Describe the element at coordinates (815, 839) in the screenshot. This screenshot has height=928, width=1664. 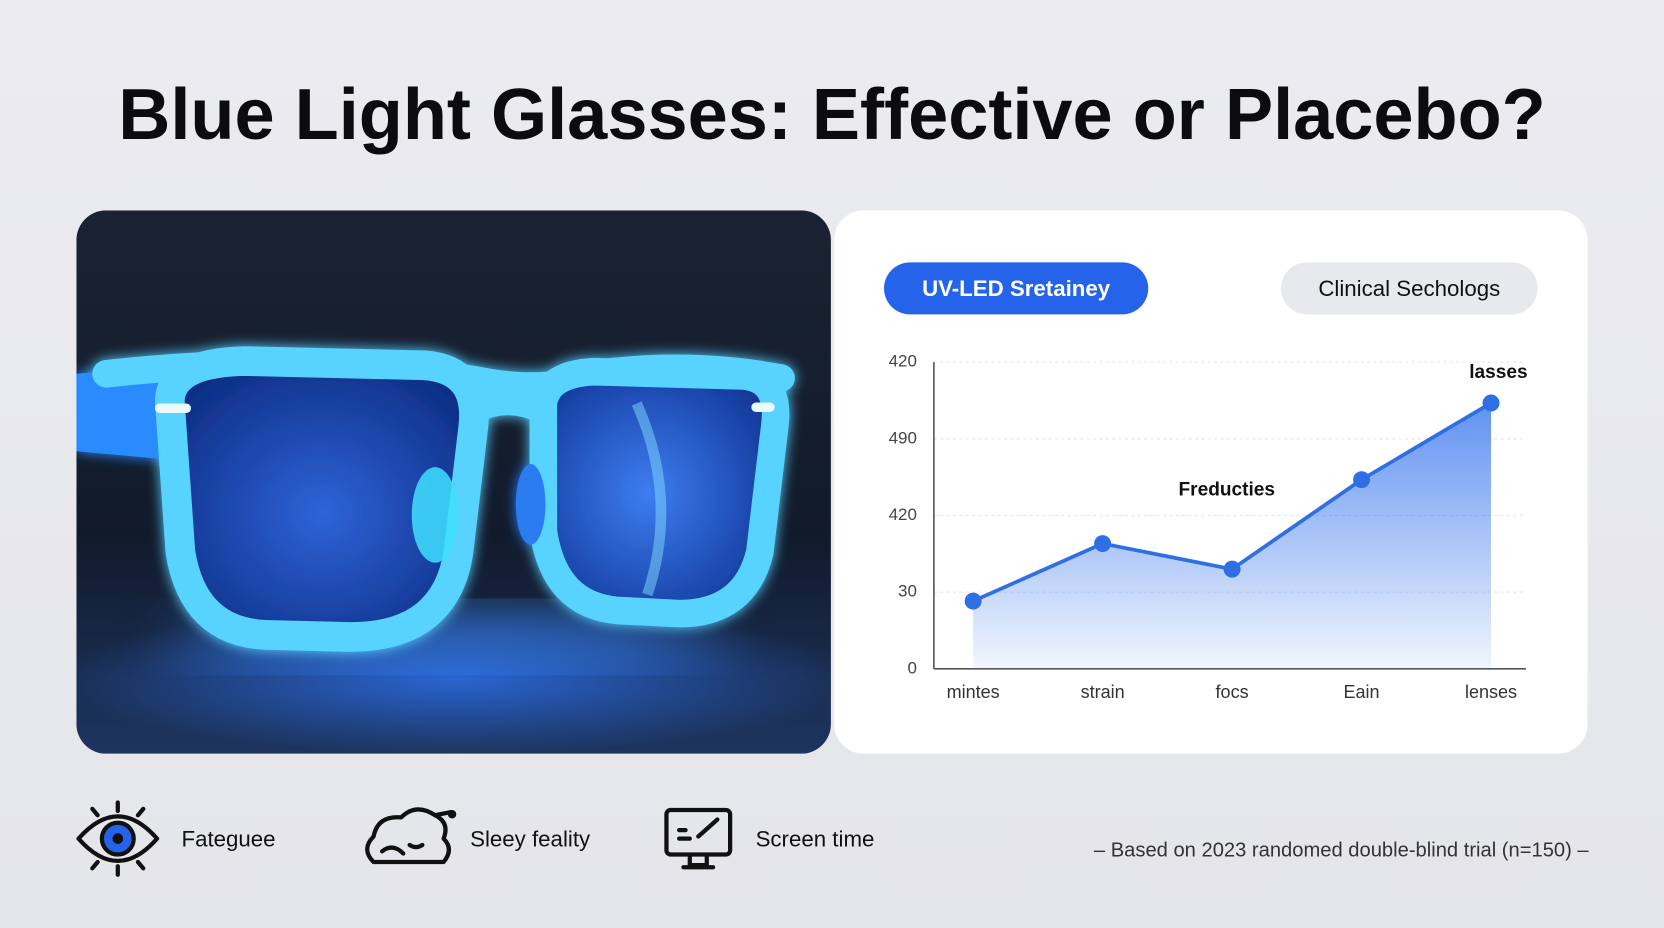
I see `feature-label: Screen time` at that location.